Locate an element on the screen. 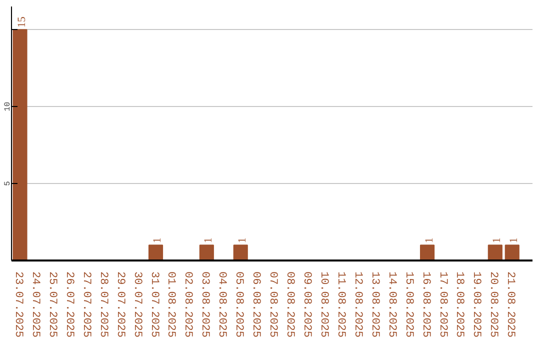 The image size is (540, 340). x-tick-label: 01.08.2025 is located at coordinates (170, 305).